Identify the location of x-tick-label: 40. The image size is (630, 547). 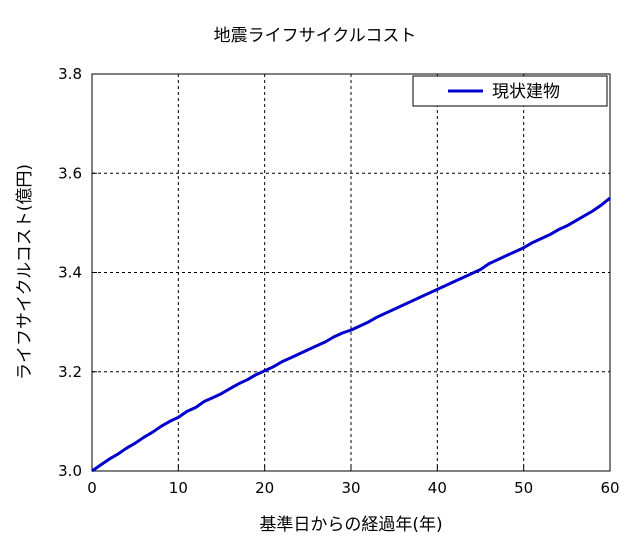
(437, 488).